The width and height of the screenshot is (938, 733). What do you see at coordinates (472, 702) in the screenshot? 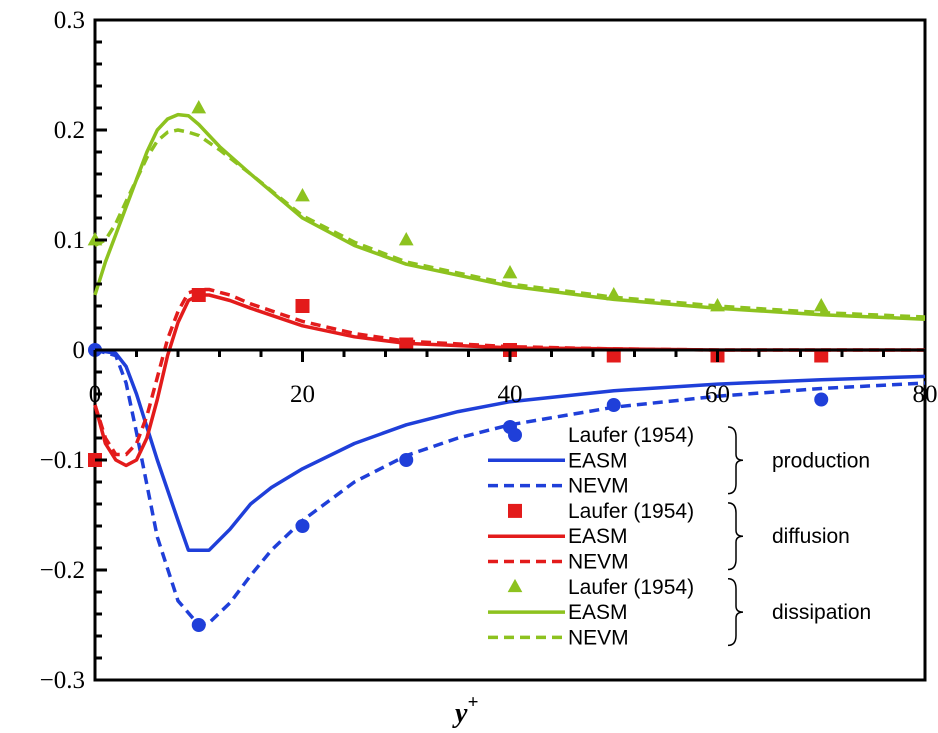
I see `x-axis-title-superscript: +` at bounding box center [472, 702].